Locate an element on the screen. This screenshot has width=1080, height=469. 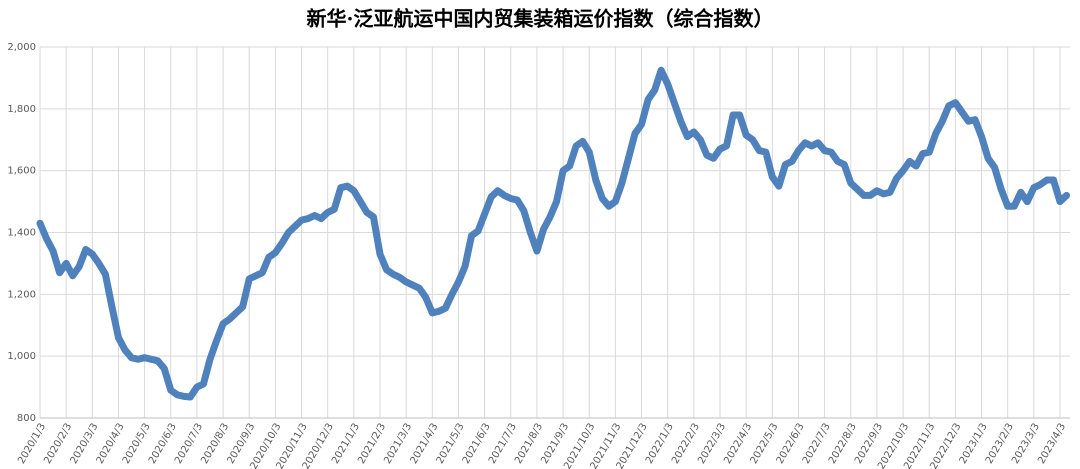
y-tick-label: 1,200 is located at coordinates (21, 294).